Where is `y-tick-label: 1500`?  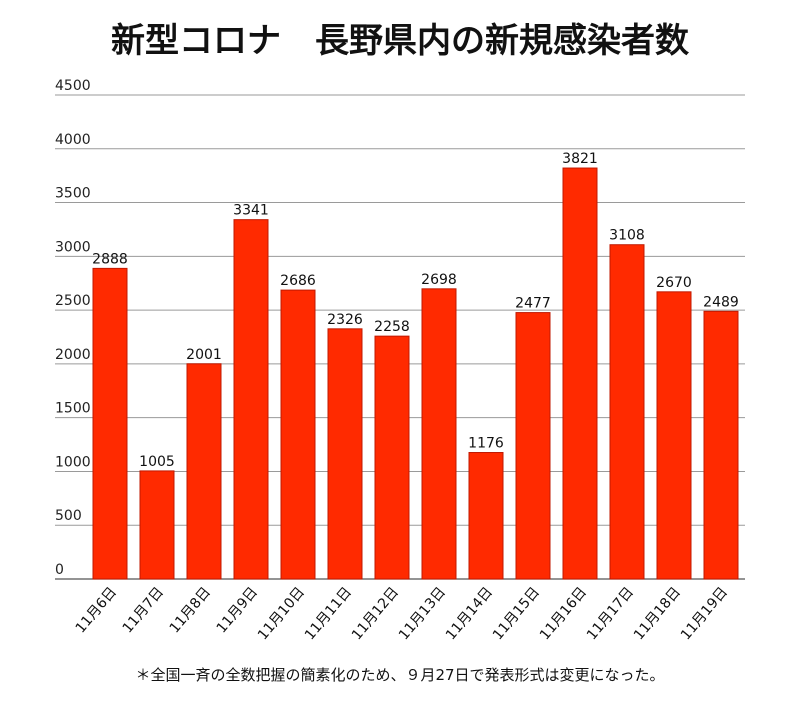 y-tick-label: 1500 is located at coordinates (73, 409).